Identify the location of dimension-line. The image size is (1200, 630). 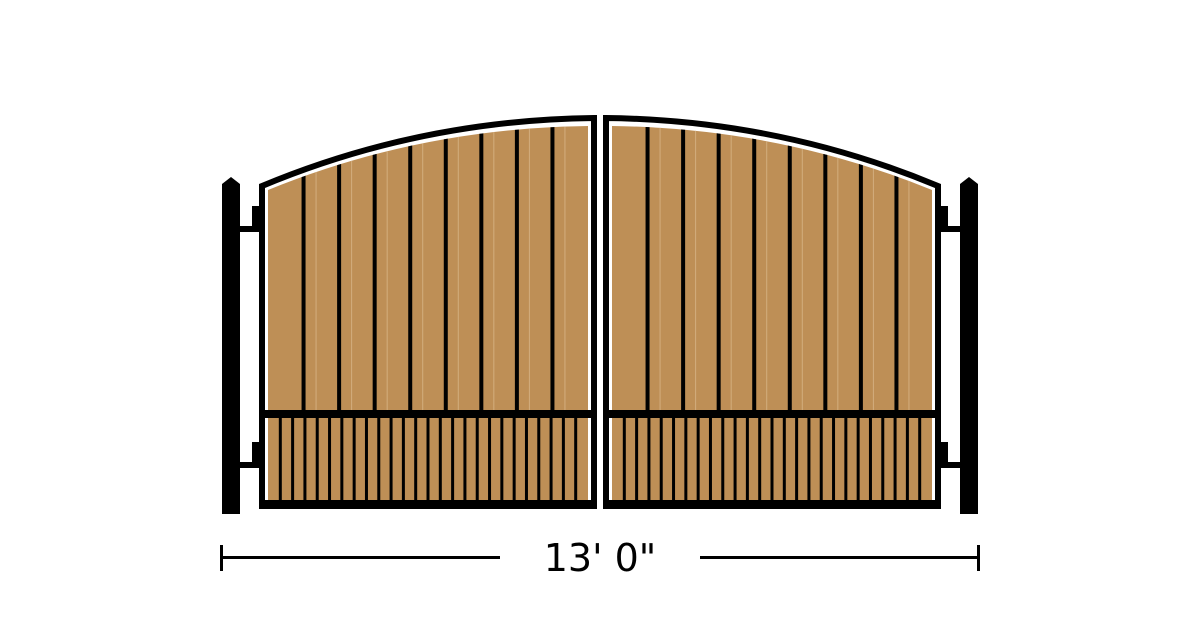
(600, 558).